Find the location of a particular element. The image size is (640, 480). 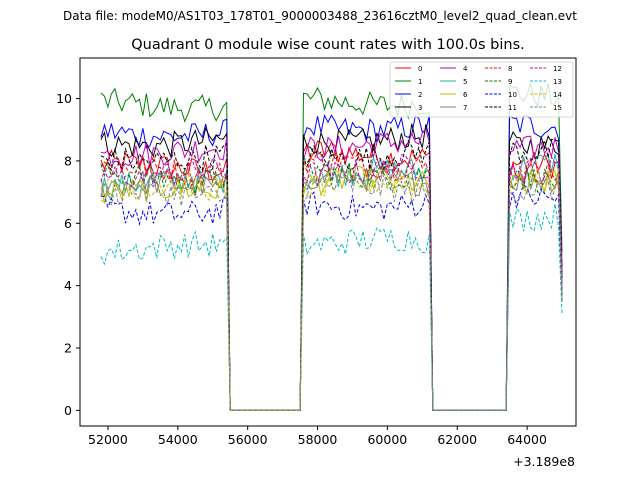

x-tick-label: 56000 is located at coordinates (248, 439).